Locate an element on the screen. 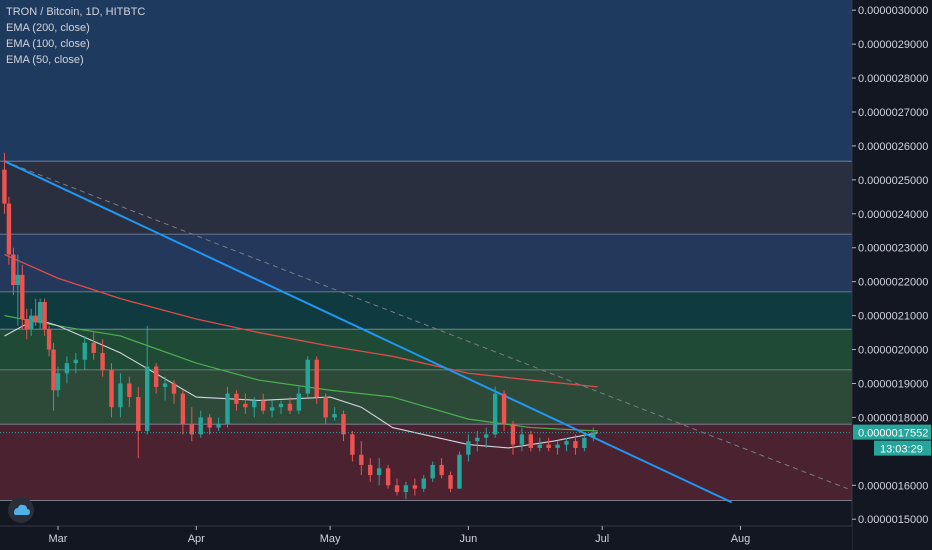  price-tick-label: 0.0000016000 is located at coordinates (893, 486).